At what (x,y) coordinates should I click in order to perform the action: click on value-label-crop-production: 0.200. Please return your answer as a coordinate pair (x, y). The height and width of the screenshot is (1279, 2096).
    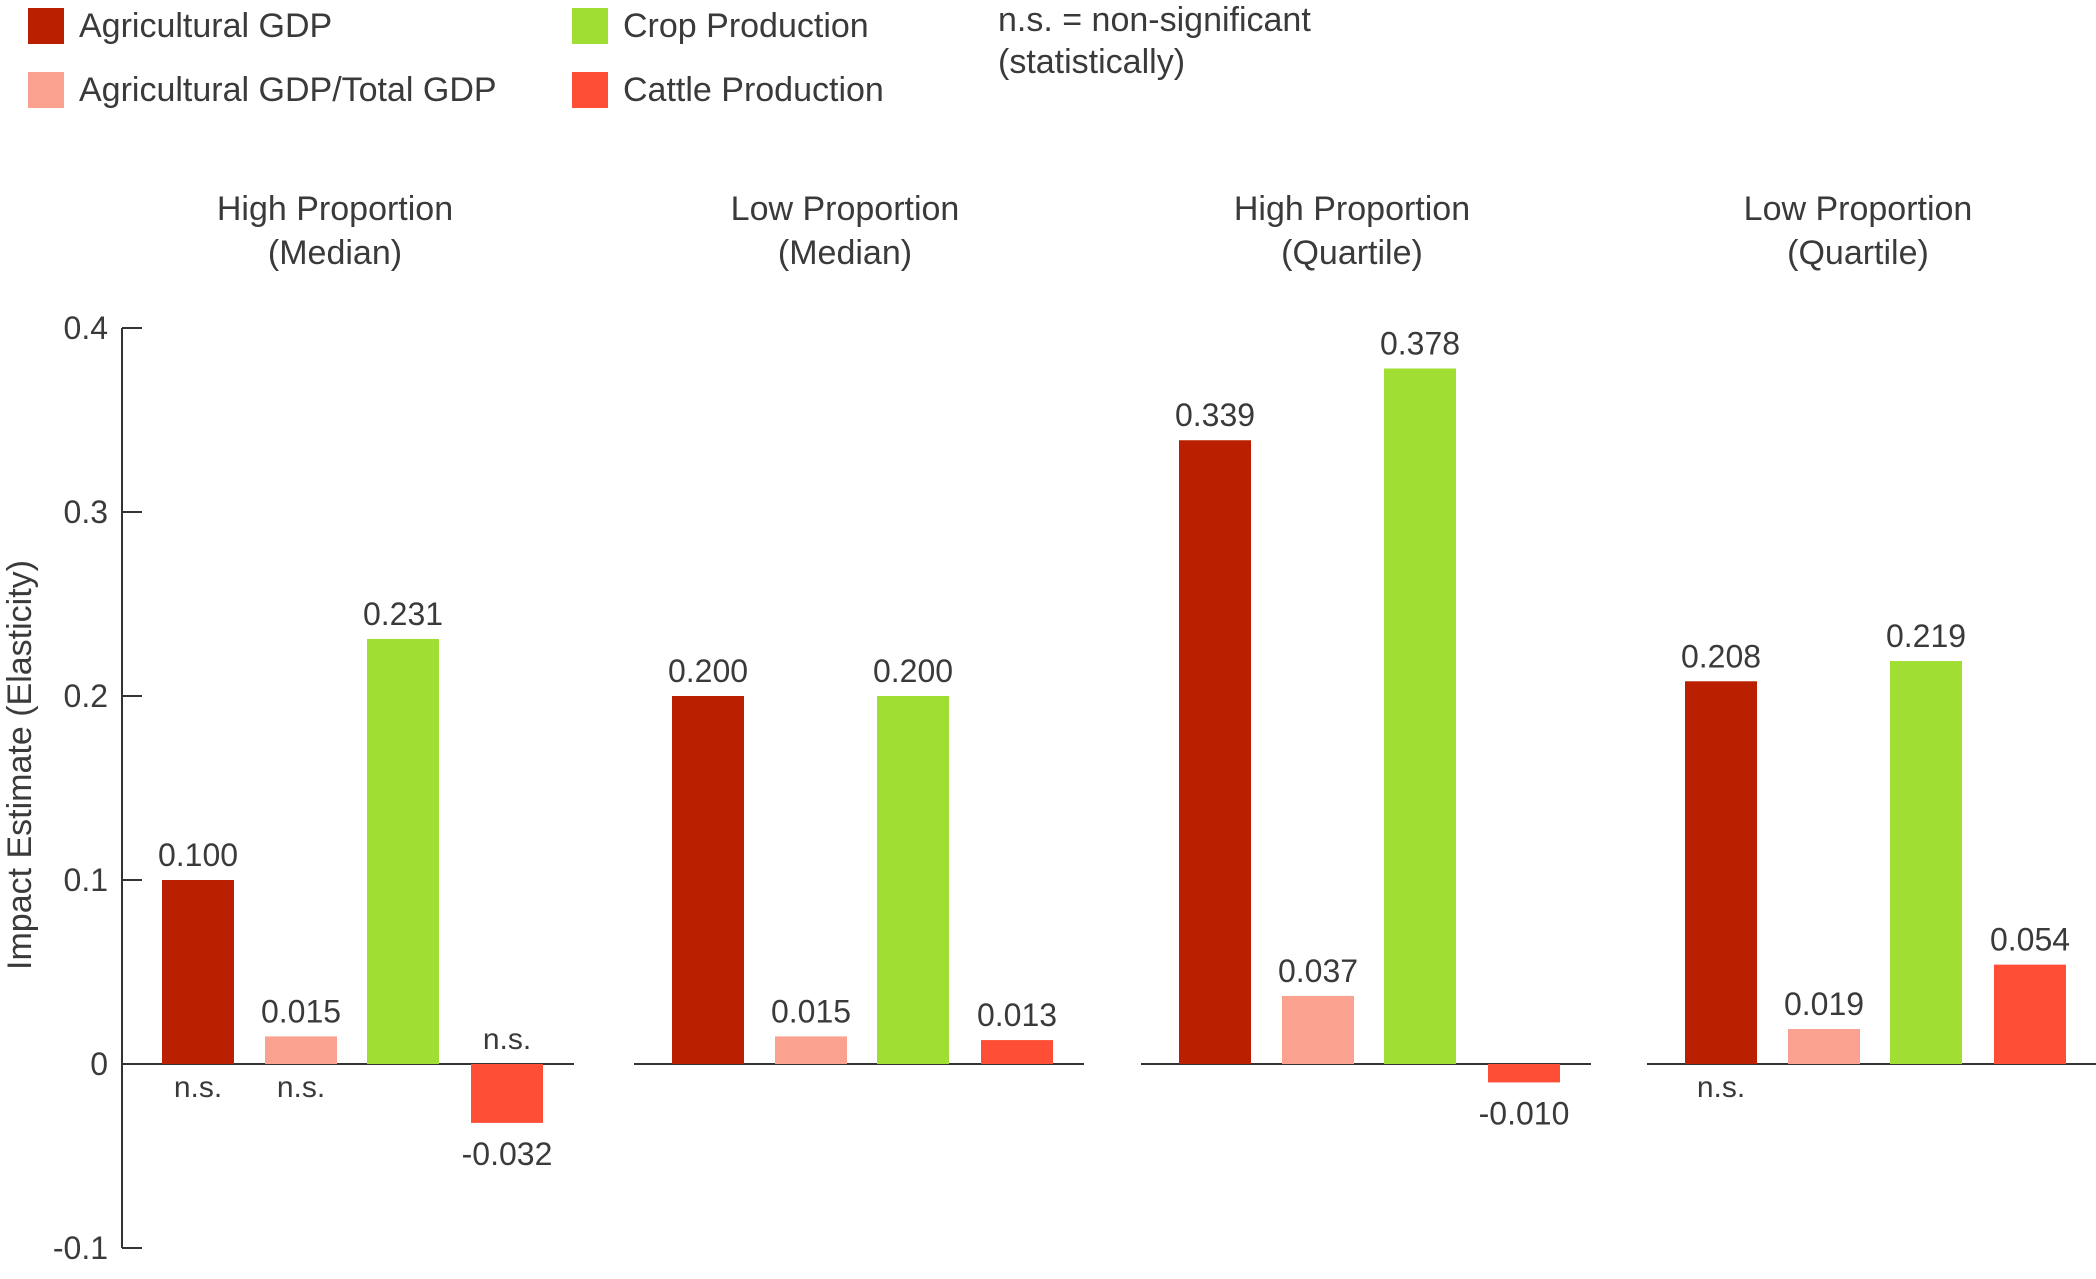
    Looking at the image, I should click on (913, 671).